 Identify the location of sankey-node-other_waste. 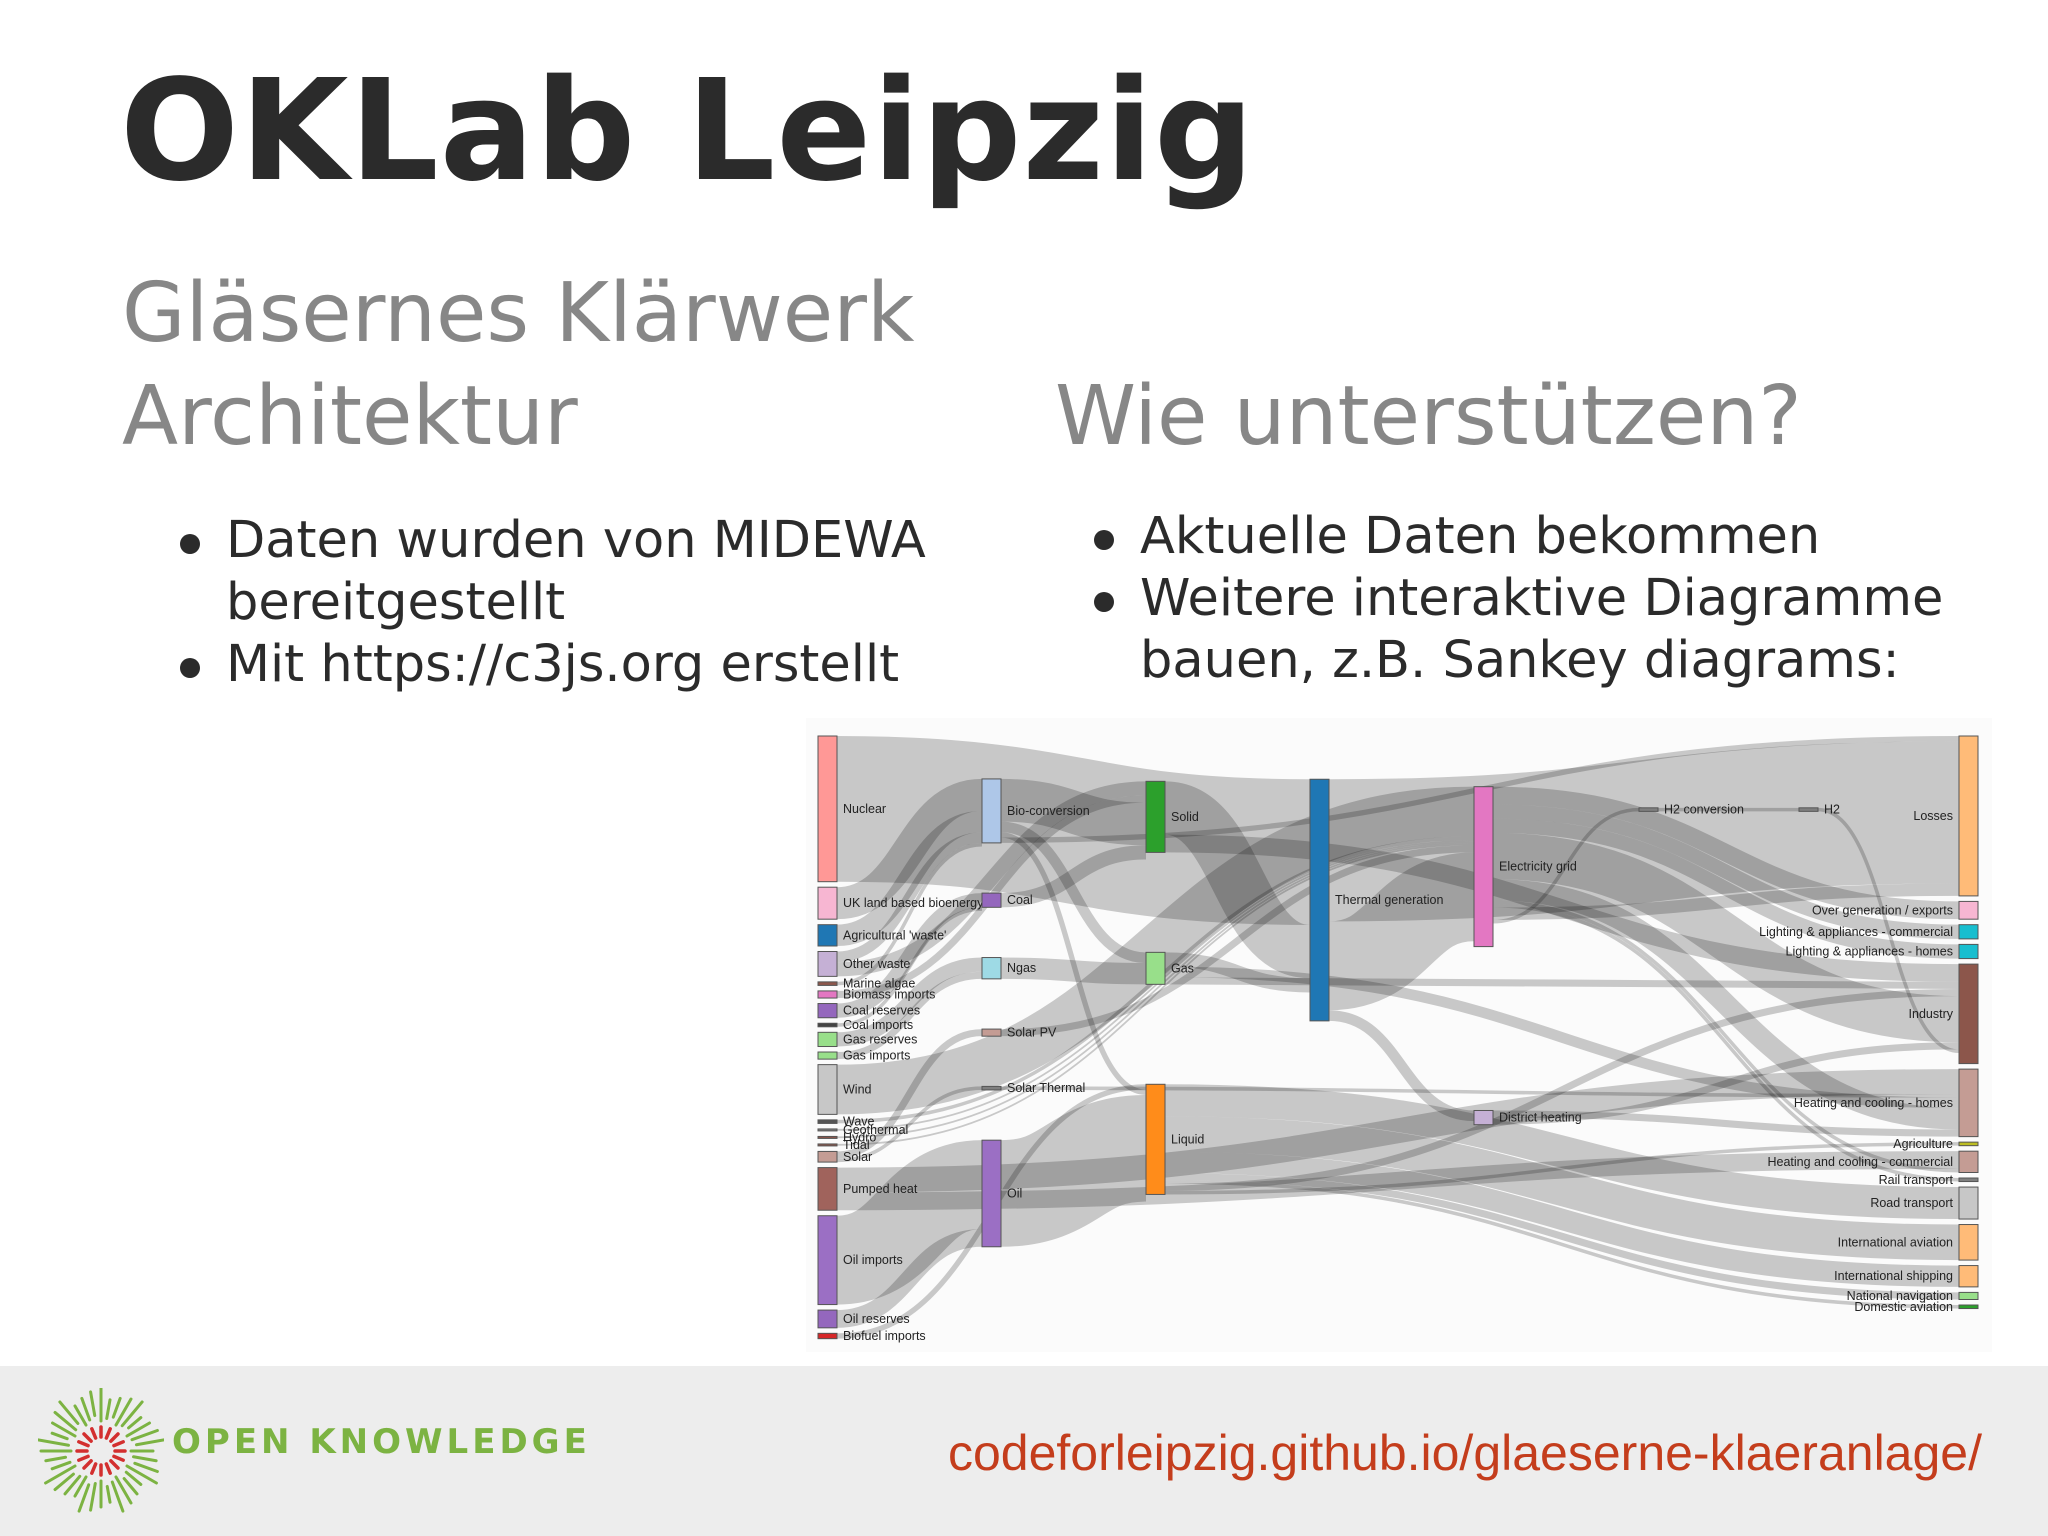
(827, 964).